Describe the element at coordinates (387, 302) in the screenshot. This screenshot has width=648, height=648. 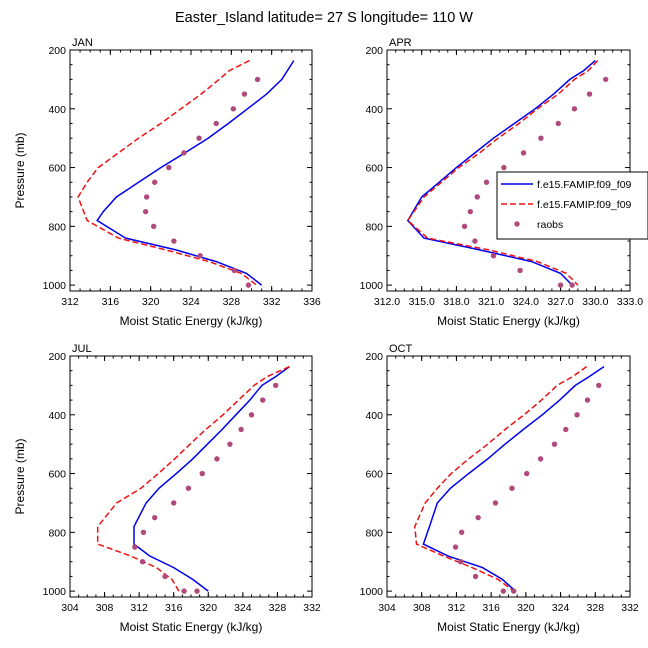
I see `x-tick-label: 312.0` at that location.